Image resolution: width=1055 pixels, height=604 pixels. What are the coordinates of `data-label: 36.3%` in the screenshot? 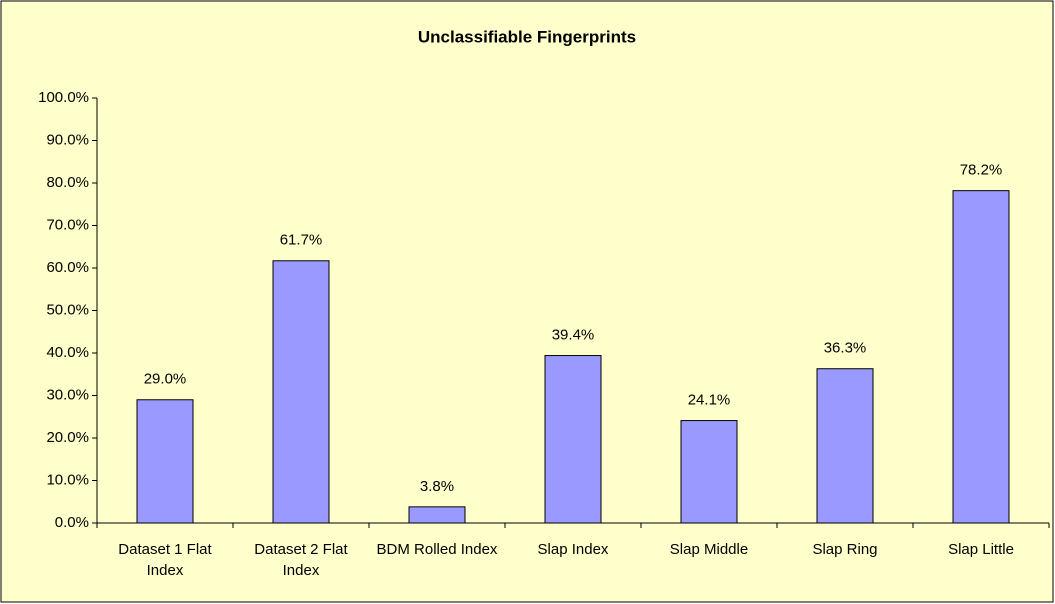 It's located at (845, 348).